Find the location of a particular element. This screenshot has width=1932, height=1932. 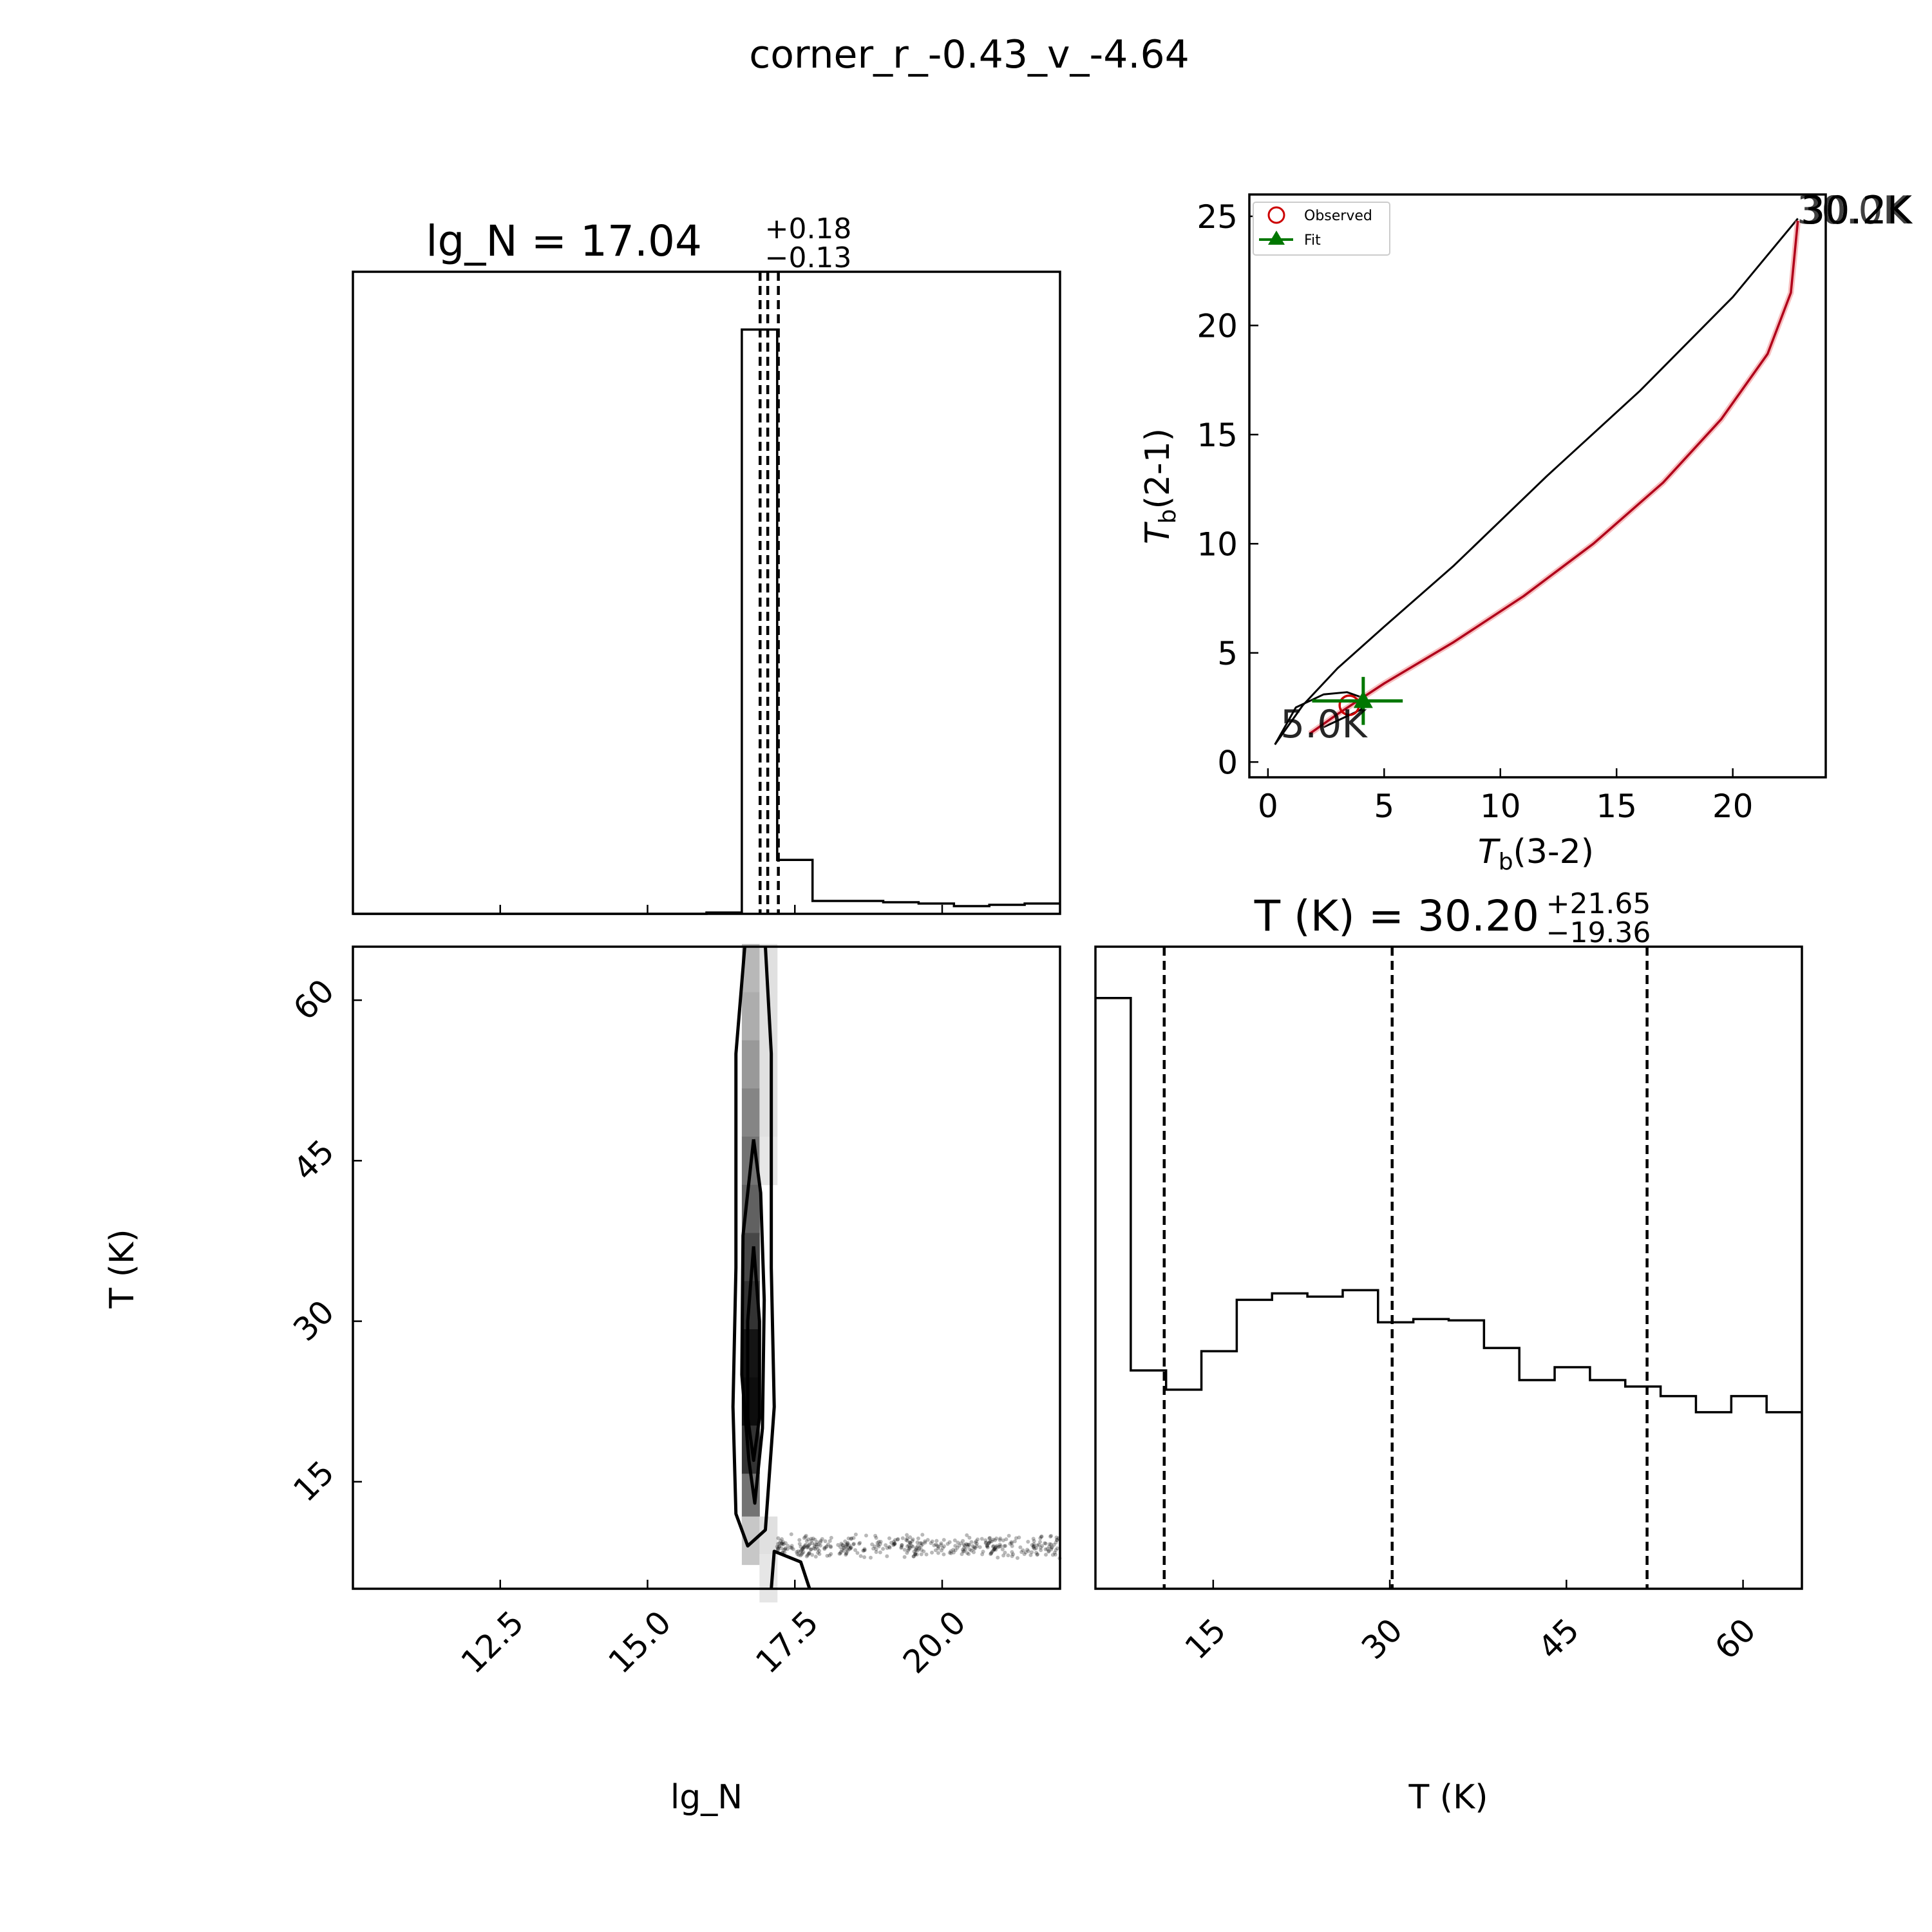

ratio-xlabel-sub: b is located at coordinates (1506, 862).